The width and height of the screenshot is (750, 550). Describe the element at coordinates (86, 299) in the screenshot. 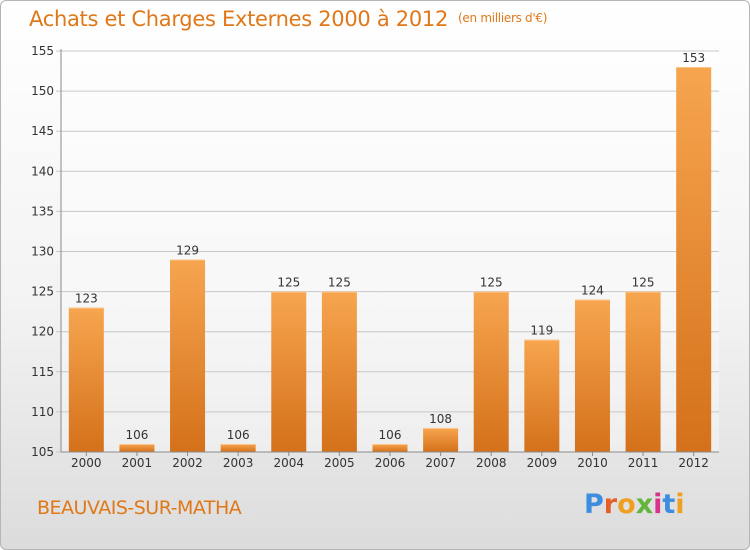

I see `bar-value-label: 123` at that location.